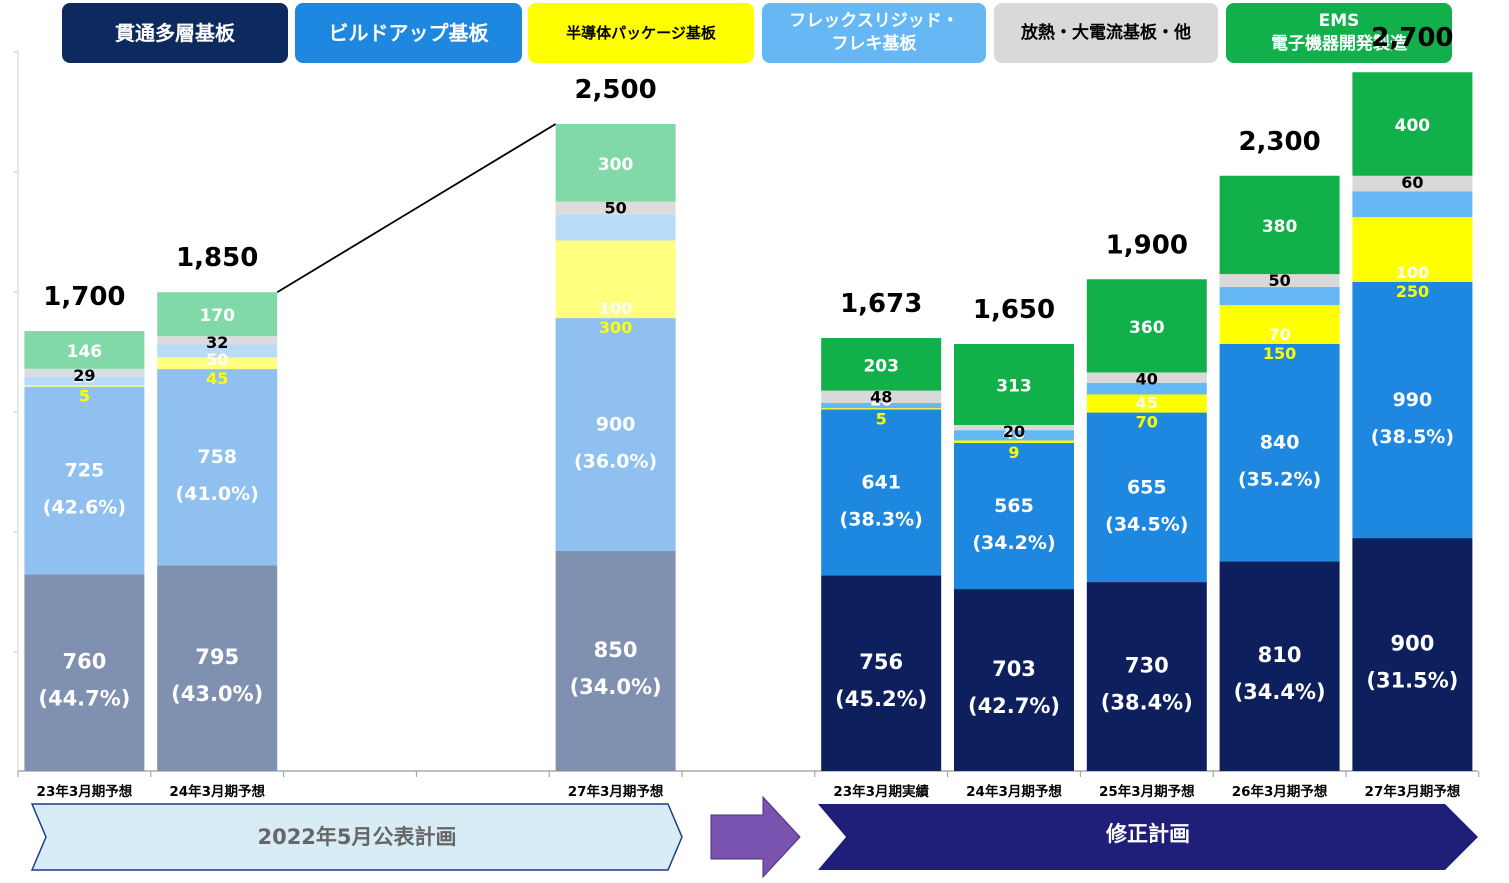  Describe the element at coordinates (1412, 291) in the screenshot. I see `bar-7-segment-2-value: 250` at that location.